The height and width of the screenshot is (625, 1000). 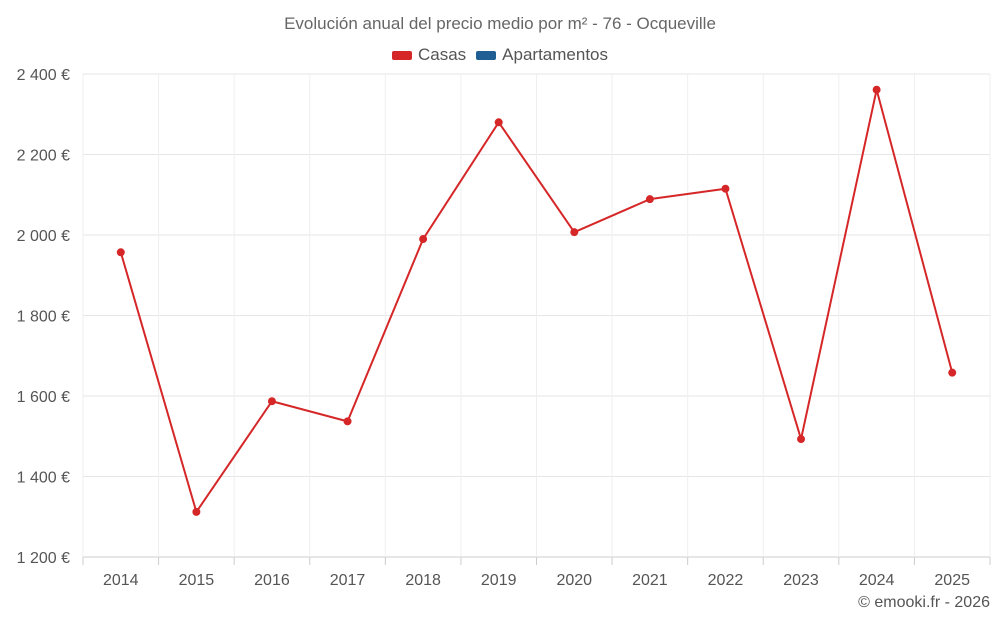 I want to click on legend-swatch-apartamentos, so click(x=486, y=55).